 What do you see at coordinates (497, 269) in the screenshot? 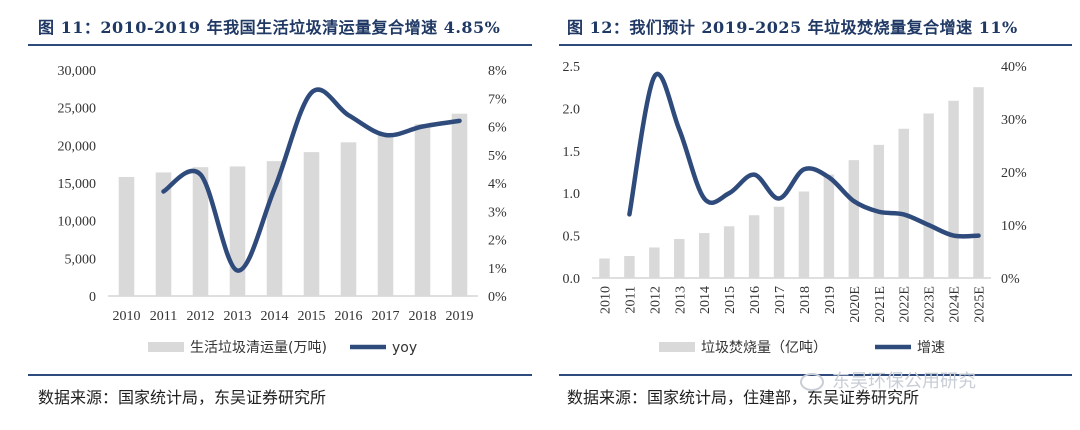
I see `y-right-tick-label: 1%` at bounding box center [497, 269].